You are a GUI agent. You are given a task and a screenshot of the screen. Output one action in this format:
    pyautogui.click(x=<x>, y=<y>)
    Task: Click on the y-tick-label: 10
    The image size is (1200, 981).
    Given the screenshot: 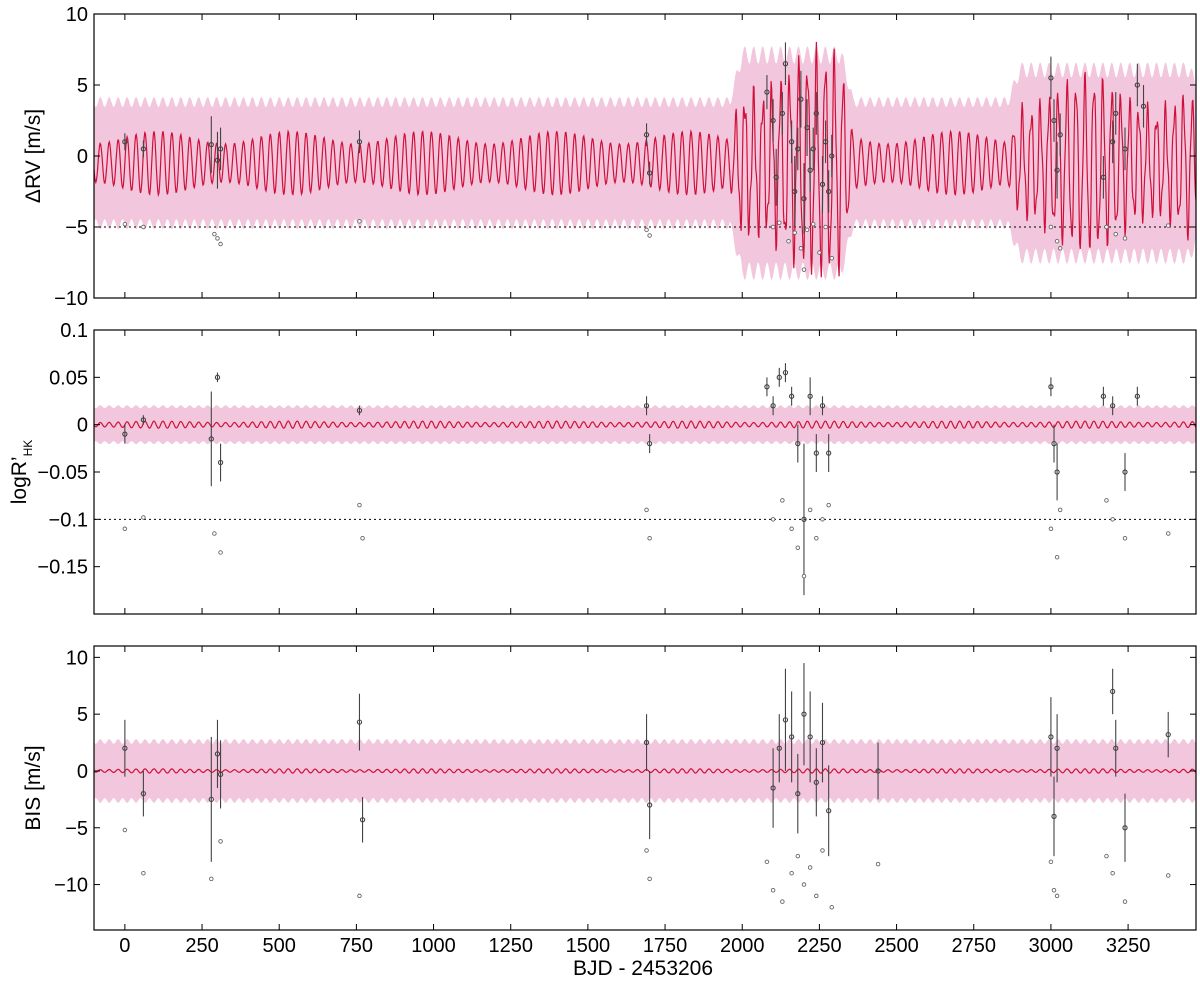 What is the action you would take?
    pyautogui.click(x=77, y=658)
    